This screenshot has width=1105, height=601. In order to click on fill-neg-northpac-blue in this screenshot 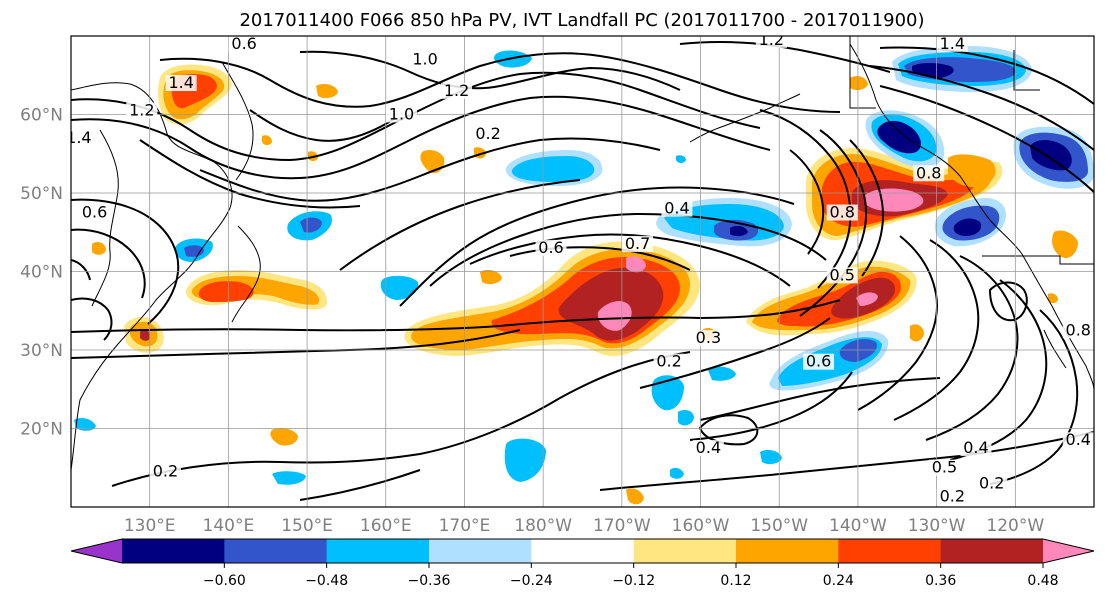, I will do `click(553, 169)`.